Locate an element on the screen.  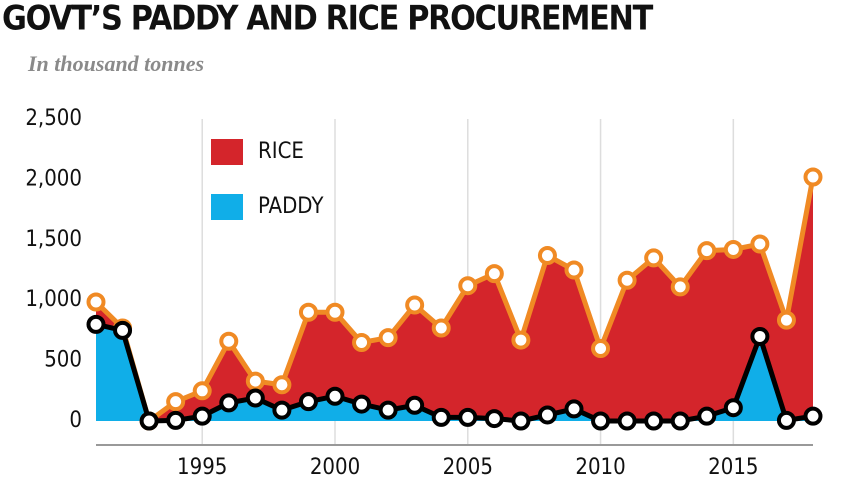
legend-label: RICE is located at coordinates (281, 151).